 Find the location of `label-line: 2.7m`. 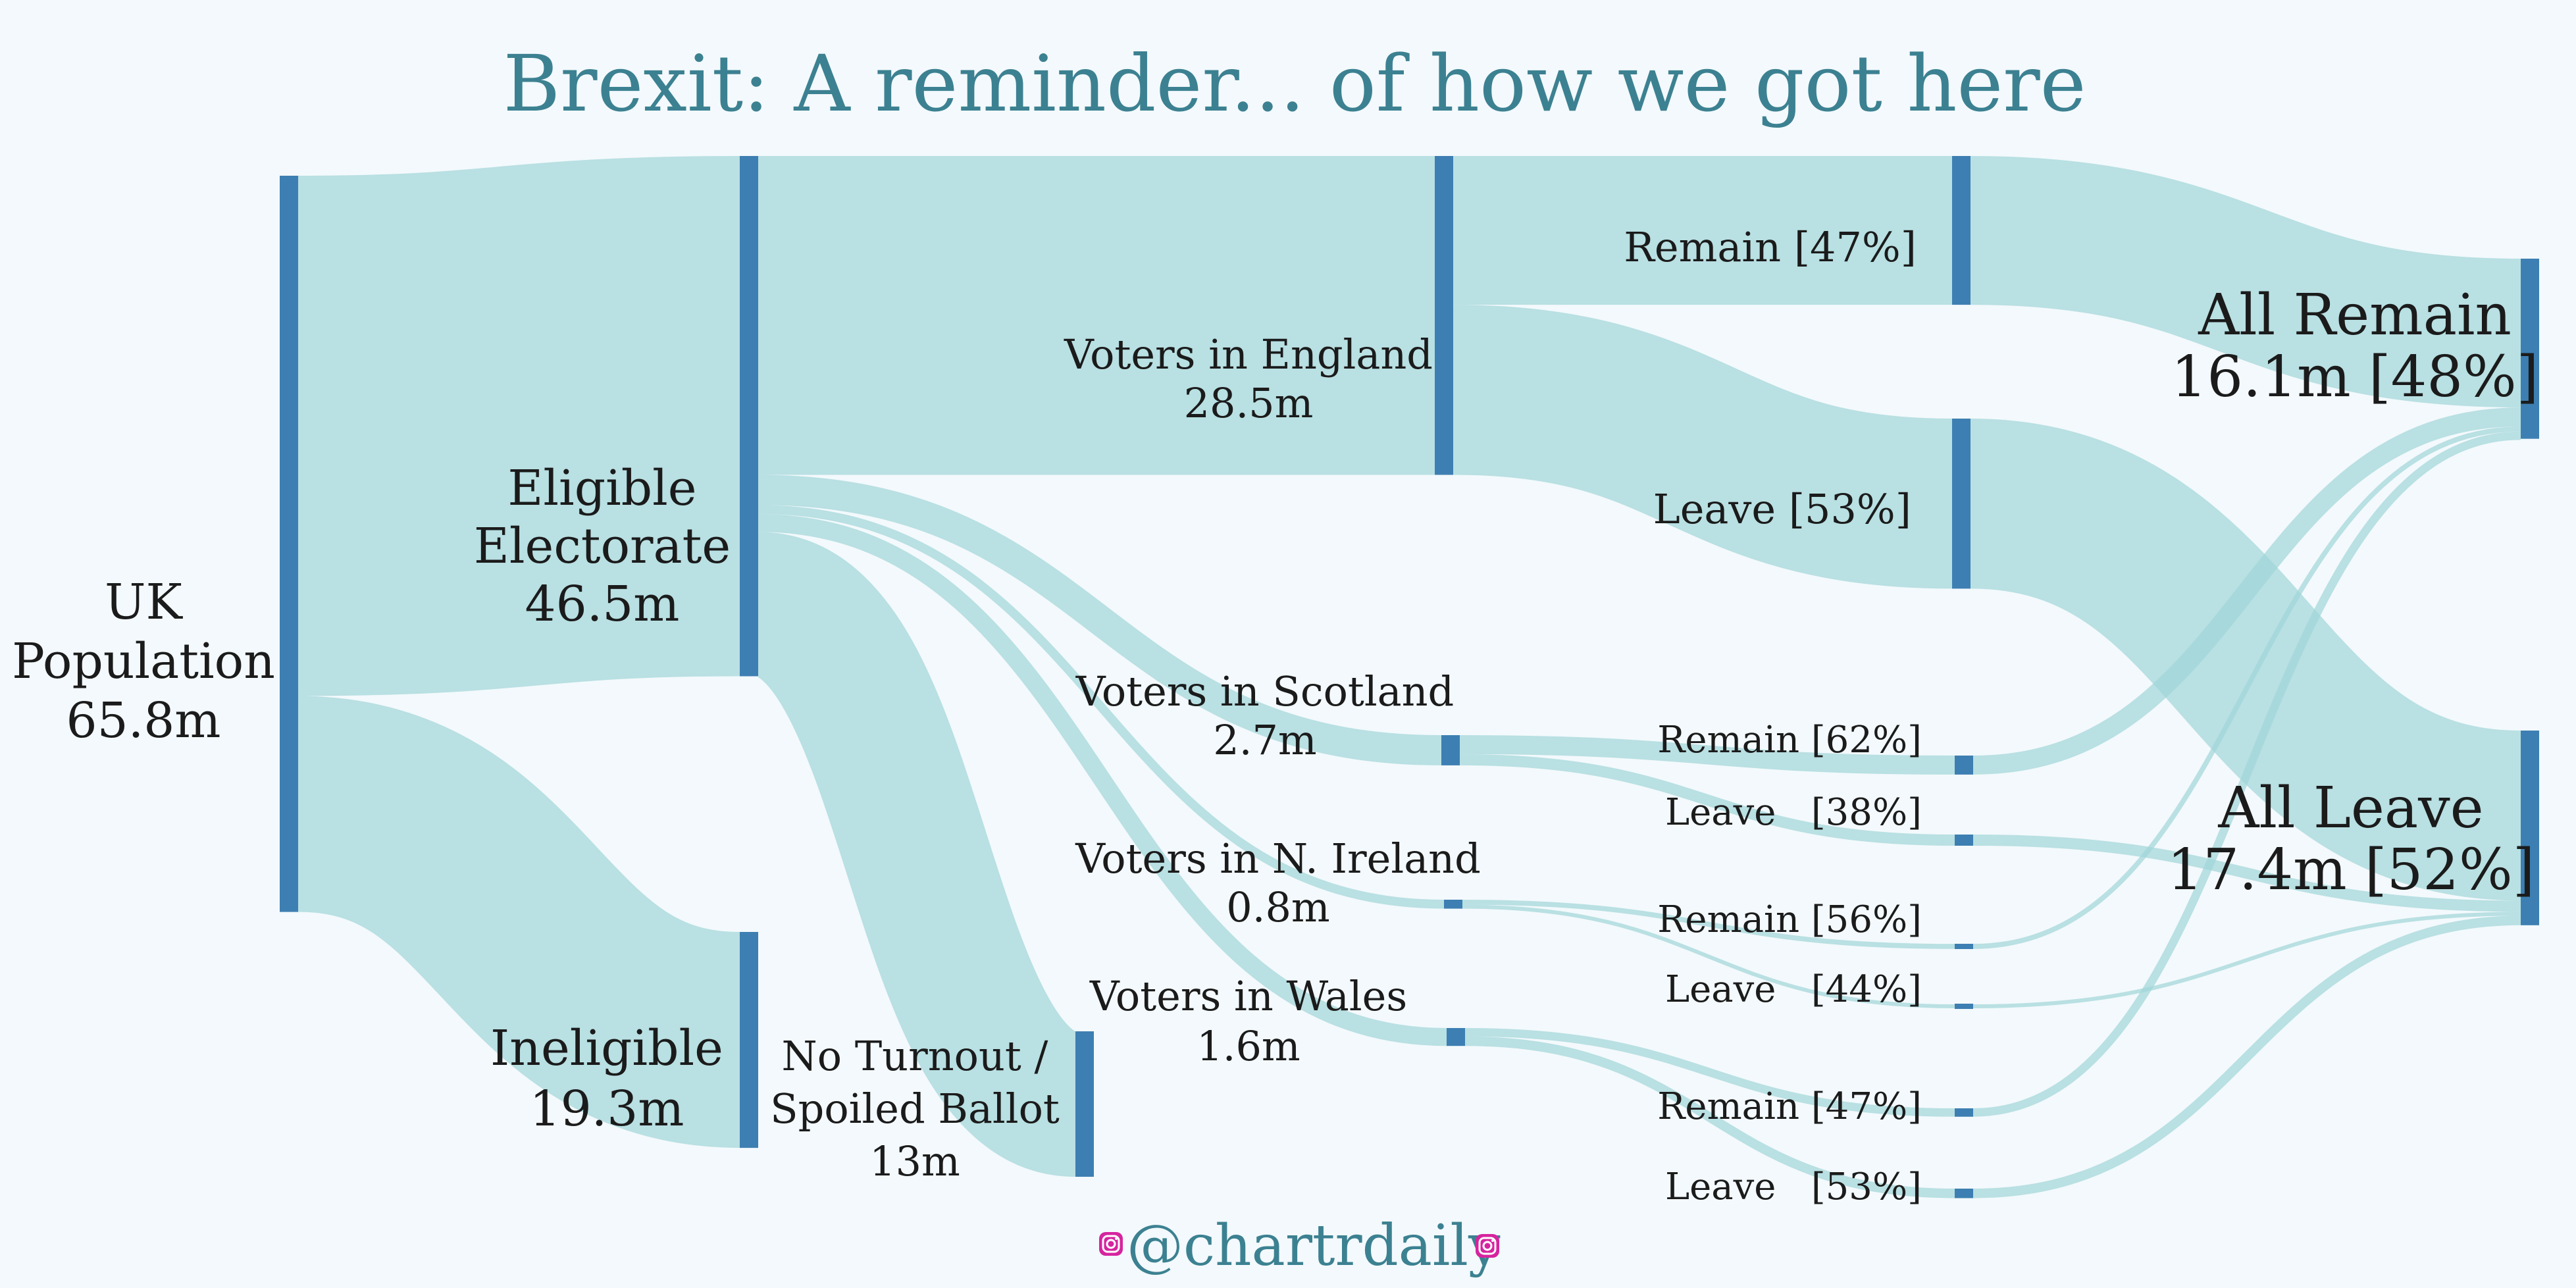

label-line: 2.7m is located at coordinates (1264, 740).